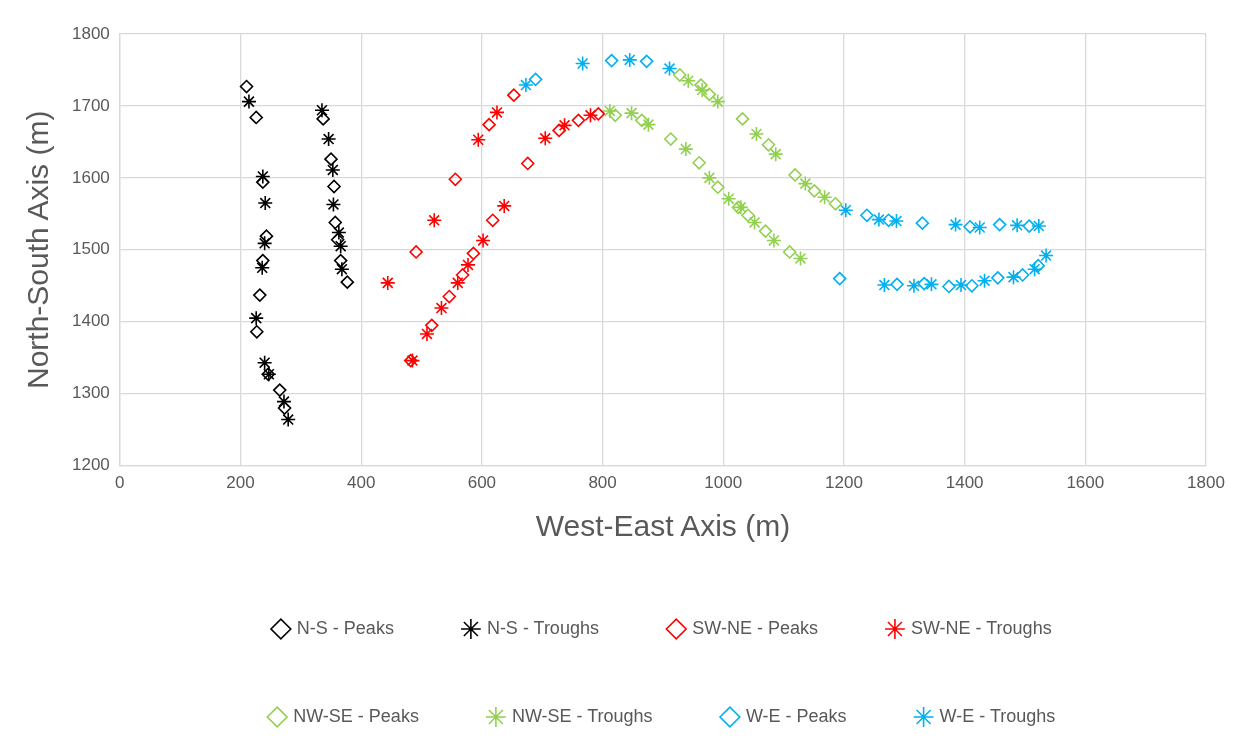 Image resolution: width=1244 pixels, height=754 pixels. Describe the element at coordinates (345, 627) in the screenshot. I see `legend-label: N-S - Peaks` at that location.